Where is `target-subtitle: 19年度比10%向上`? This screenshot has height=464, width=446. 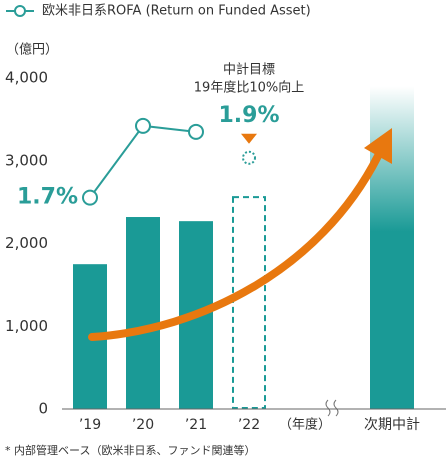 target-subtitle: 19年度比10%向上 is located at coordinates (249, 87).